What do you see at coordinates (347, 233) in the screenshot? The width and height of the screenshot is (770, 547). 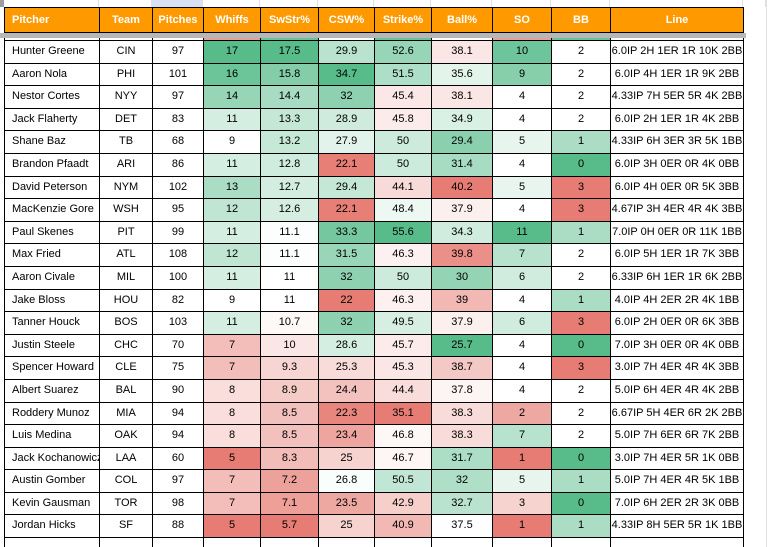 I see `cell-csw: 33.3` at bounding box center [347, 233].